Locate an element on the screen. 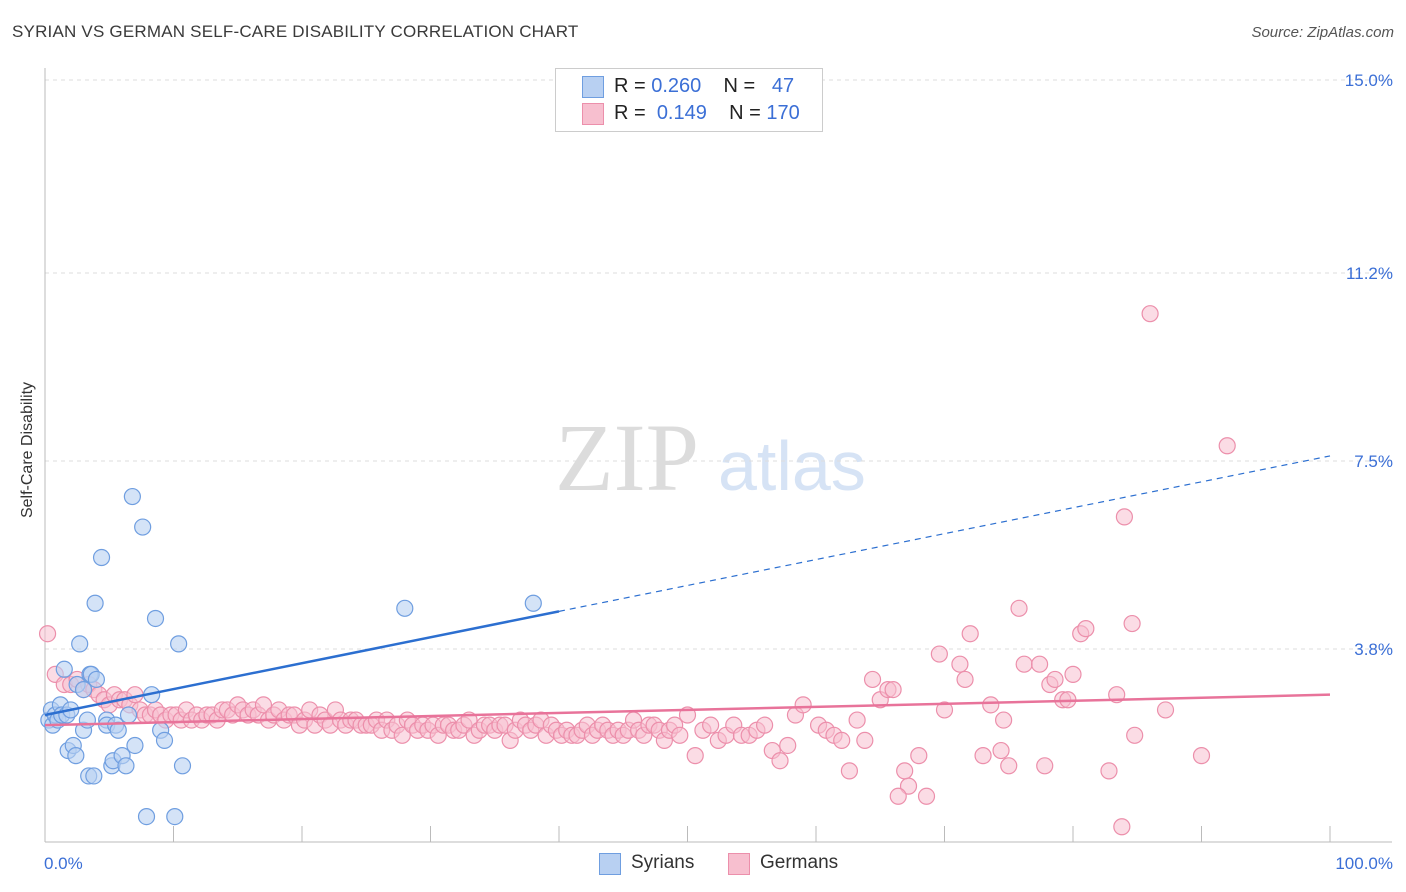  watermark: ZIP atlas is located at coordinates (710, 457).